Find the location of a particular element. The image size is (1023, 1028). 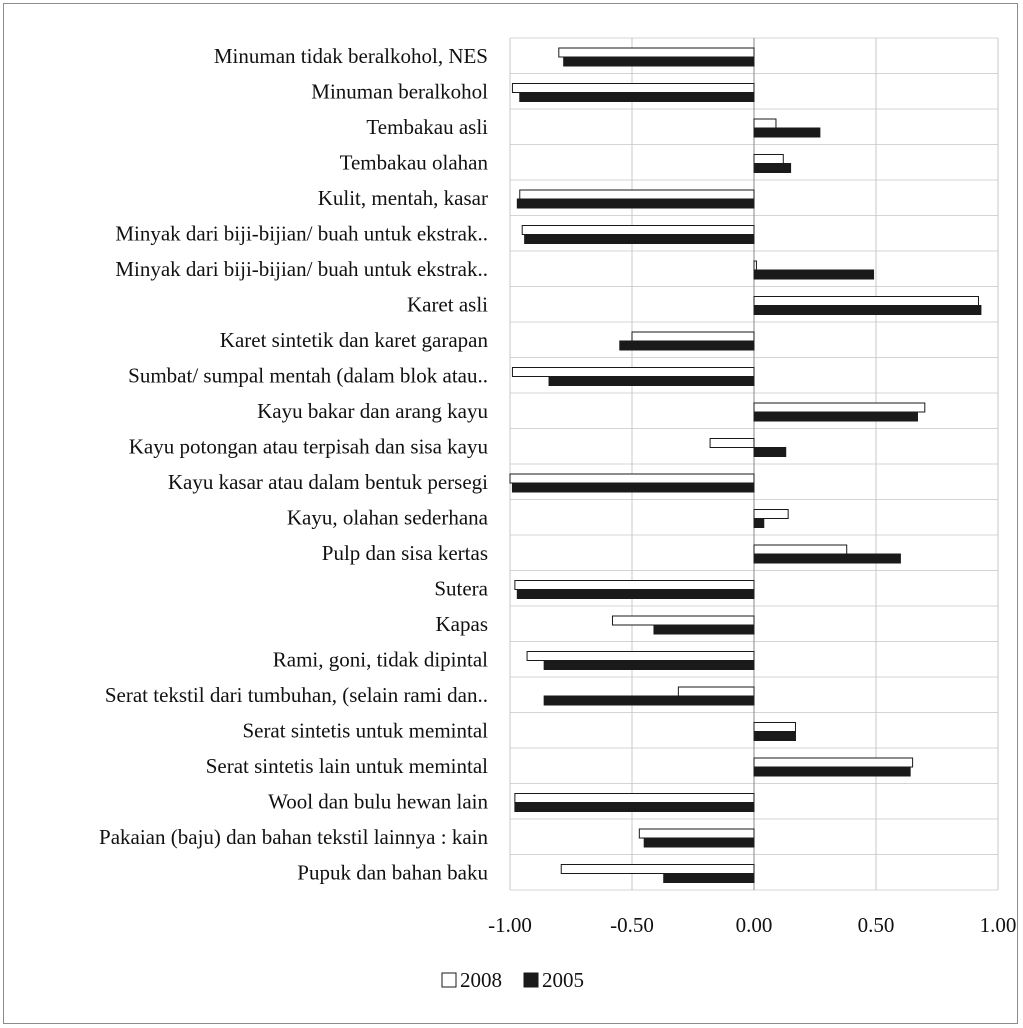

category-label: Serat sintetis lain untuk memintal is located at coordinates (347, 766).